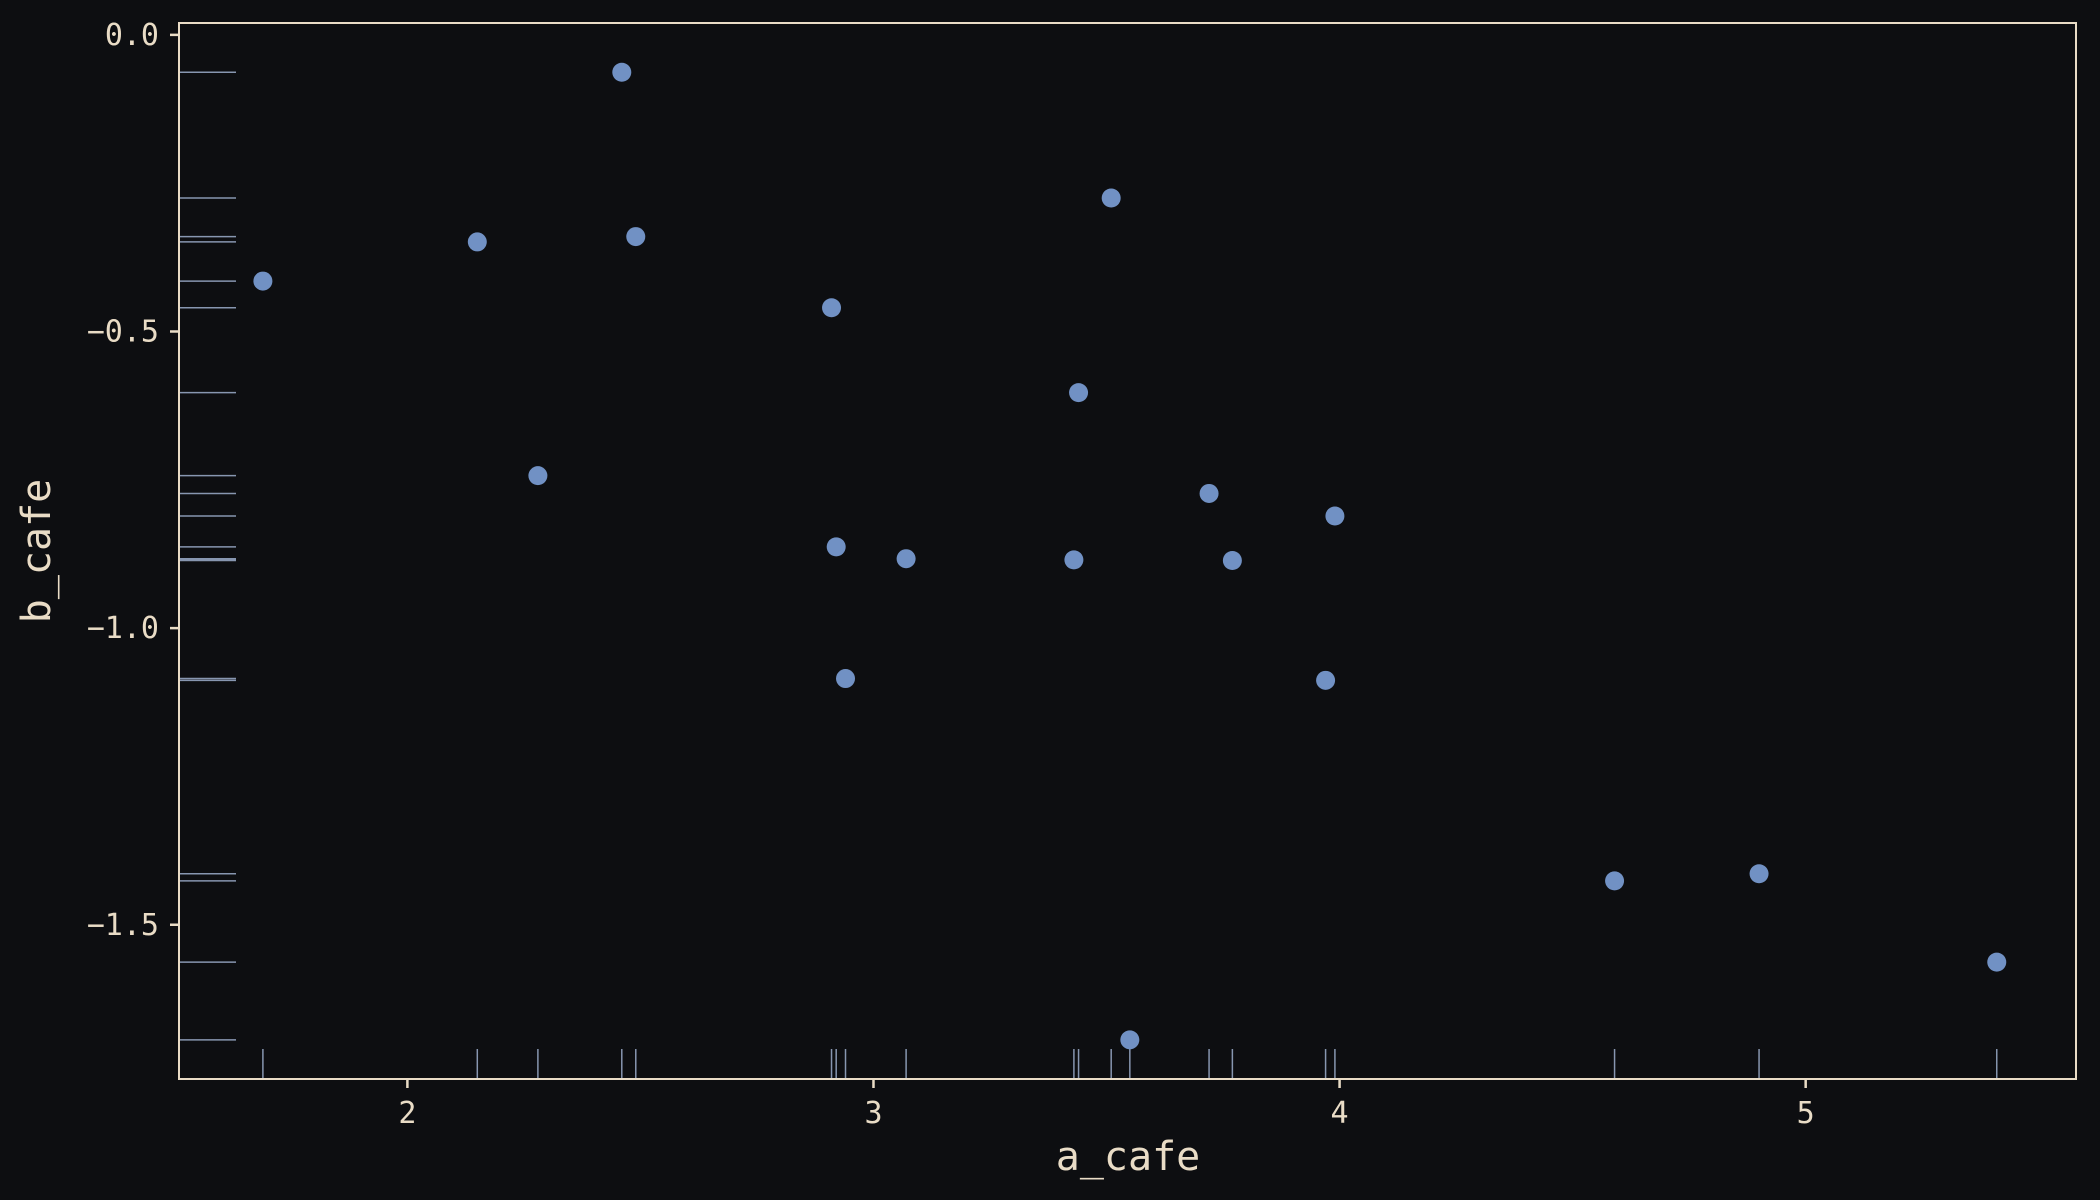 The image size is (2100, 1200). What do you see at coordinates (1106, 1105) in the screenshot?
I see `x-axis: 2 3 4 5` at bounding box center [1106, 1105].